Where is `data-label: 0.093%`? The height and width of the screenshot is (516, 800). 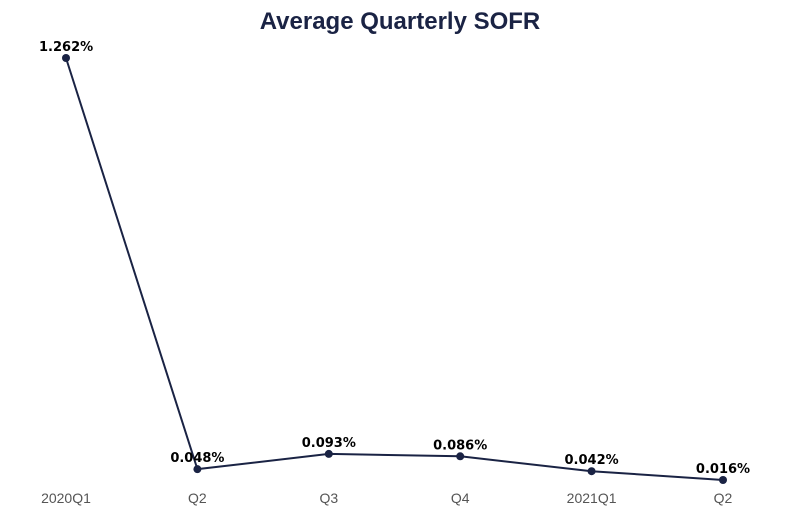
data-label: 0.093% is located at coordinates (329, 443).